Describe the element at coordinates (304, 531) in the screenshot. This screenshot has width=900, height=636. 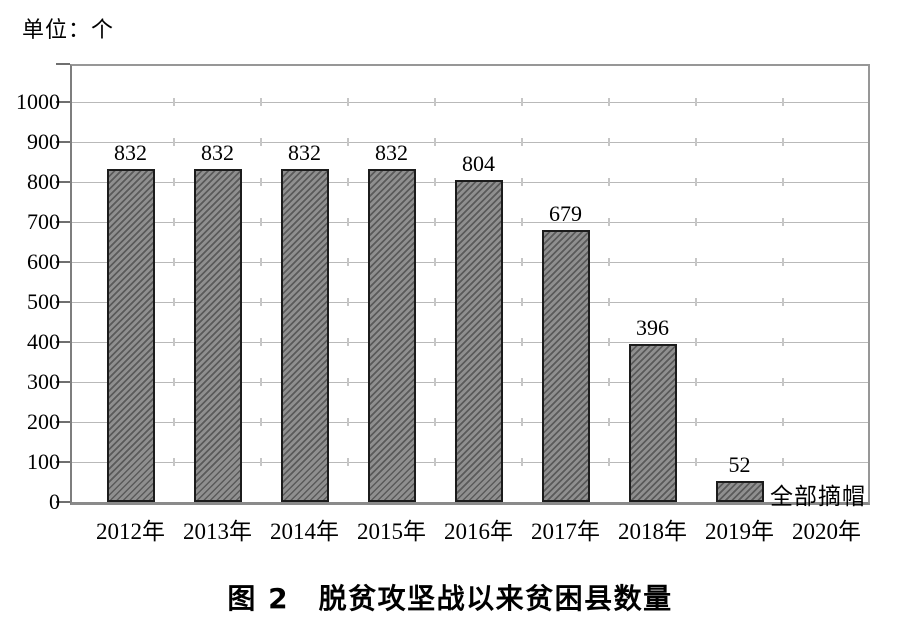
I see `x-tick-label: 2014年` at that location.